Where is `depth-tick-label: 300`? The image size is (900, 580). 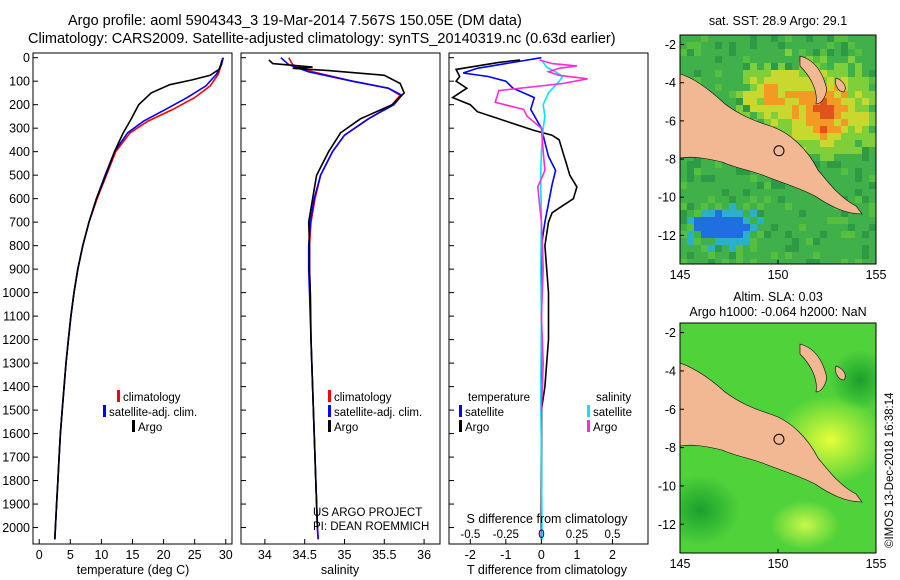 depth-tick-label: 300 is located at coordinates (19, 129).